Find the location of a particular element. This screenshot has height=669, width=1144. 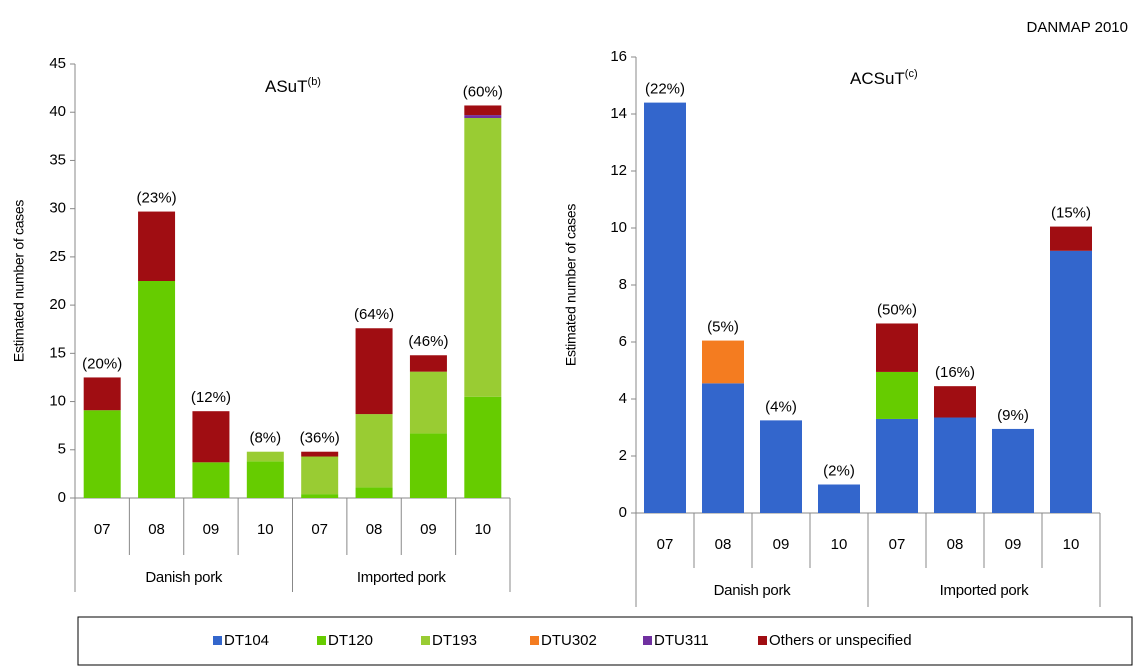

title-superscript: (b) is located at coordinates (314, 82).